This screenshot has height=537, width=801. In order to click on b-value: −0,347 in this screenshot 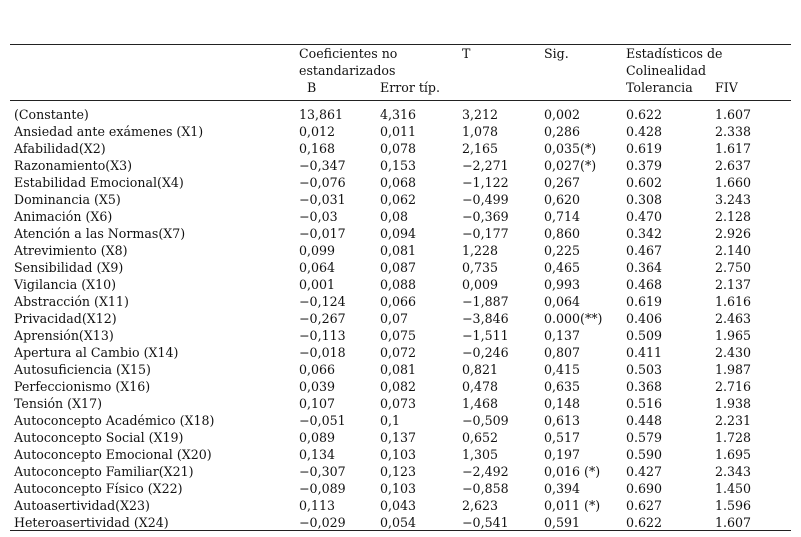, I will do `click(322, 165)`.